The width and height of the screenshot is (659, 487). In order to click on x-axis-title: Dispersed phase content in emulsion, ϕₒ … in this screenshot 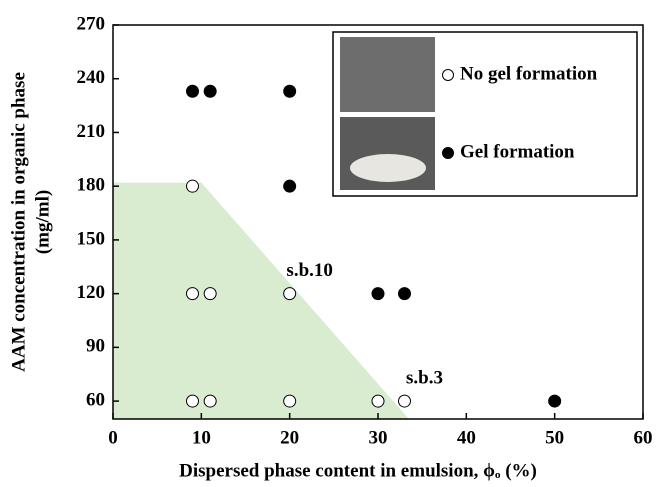, I will do `click(358, 470)`.